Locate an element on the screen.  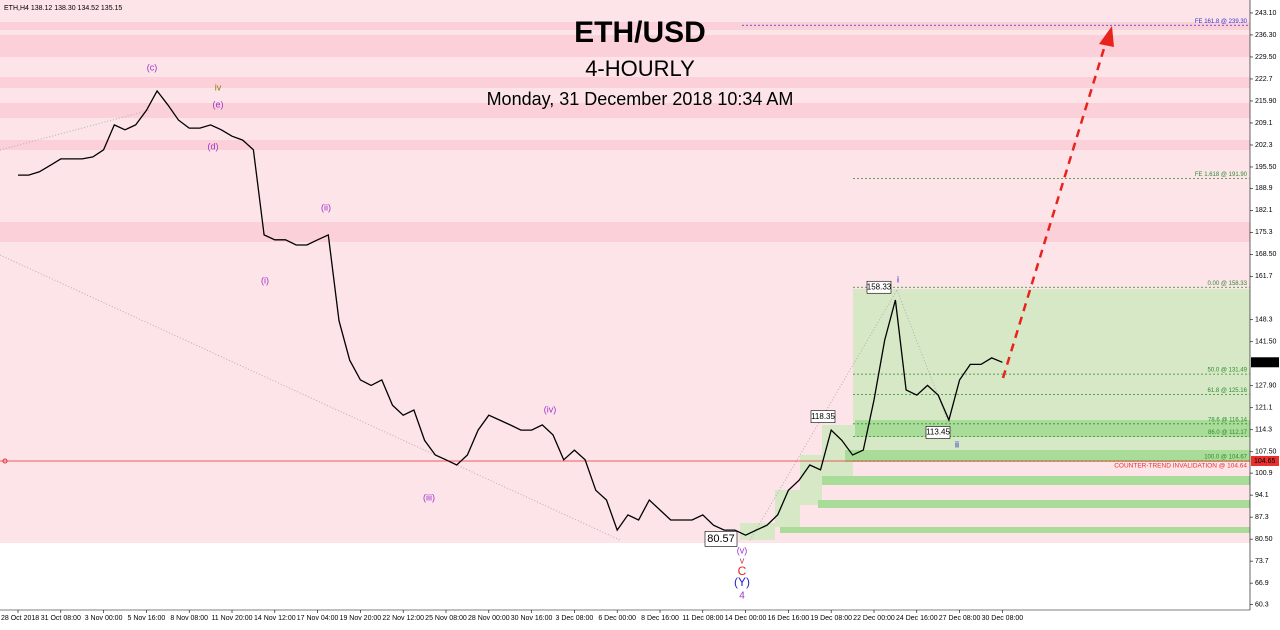
y-tick-label: 148.3 is located at coordinates (1264, 320).